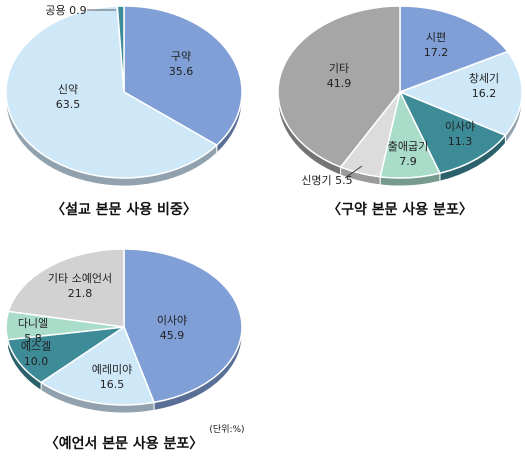  I want to click on slice-name: 에스겔, so click(36, 346).